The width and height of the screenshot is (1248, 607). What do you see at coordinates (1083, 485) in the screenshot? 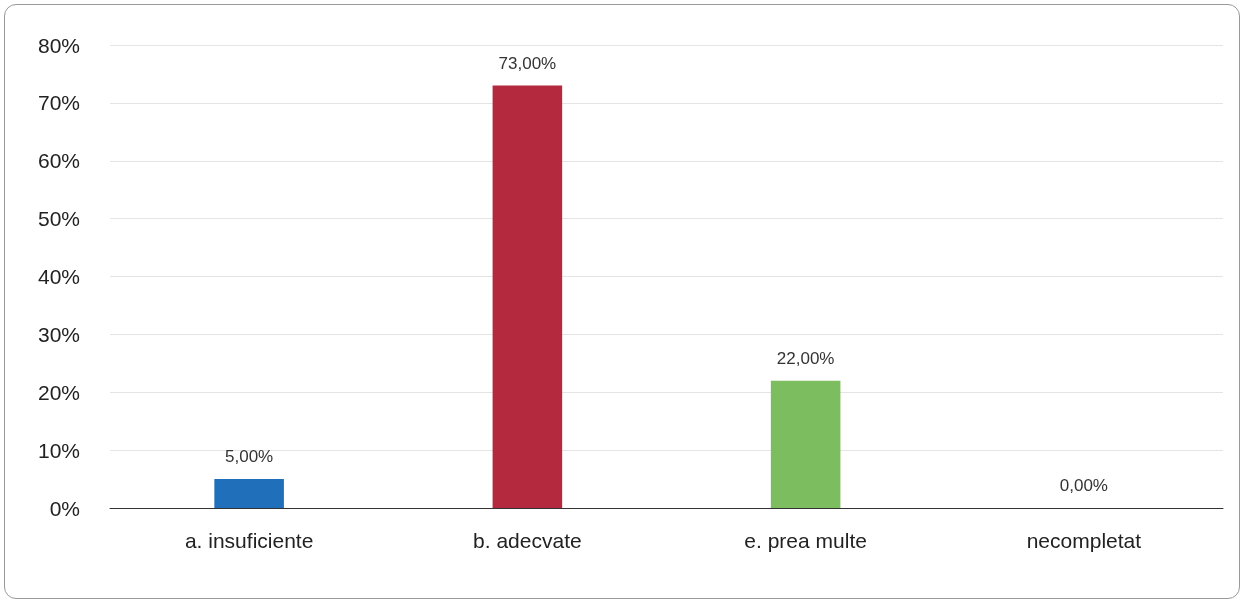
I see `data-label: 0,00%` at bounding box center [1083, 485].